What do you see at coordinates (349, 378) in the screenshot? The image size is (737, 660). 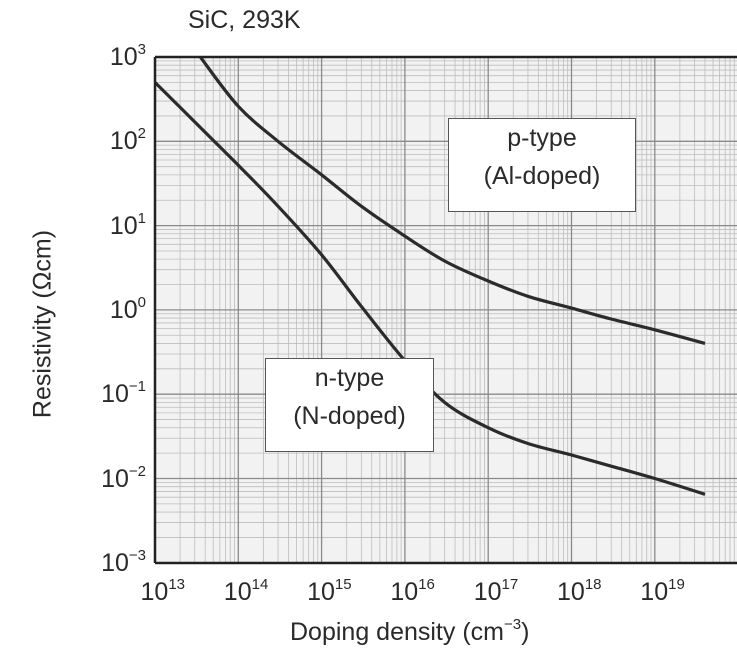 I see `n-type-label-line1: n-type` at bounding box center [349, 378].